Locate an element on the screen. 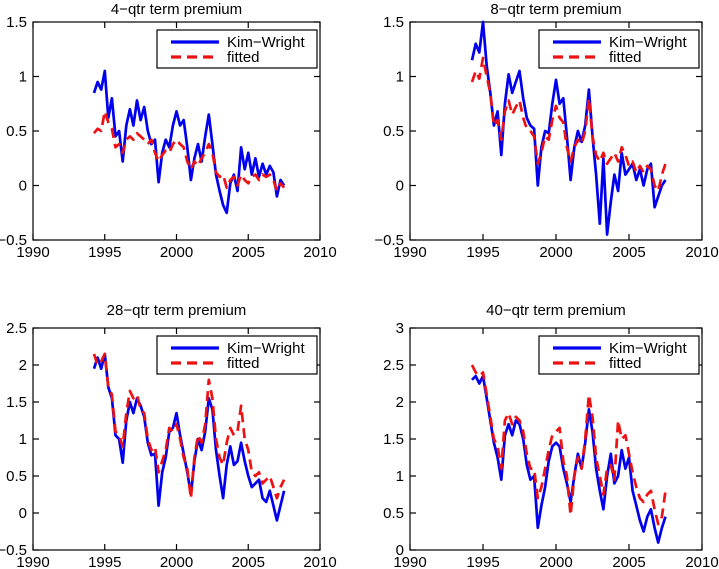  series-kim-wright-line is located at coordinates (189, 437).